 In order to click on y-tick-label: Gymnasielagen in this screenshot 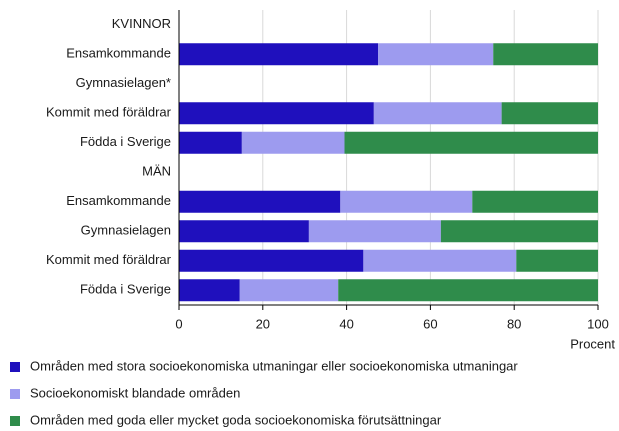, I will do `click(126, 230)`.